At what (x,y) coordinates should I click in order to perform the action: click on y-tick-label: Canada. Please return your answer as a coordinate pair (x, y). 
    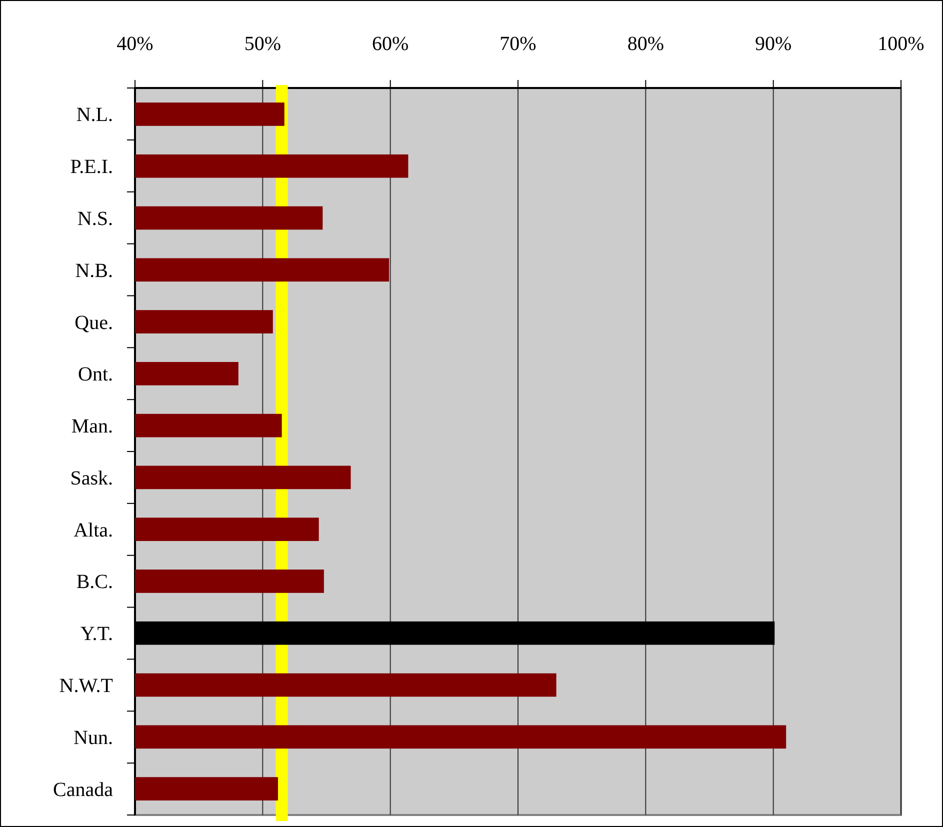
    Looking at the image, I should click on (83, 789).